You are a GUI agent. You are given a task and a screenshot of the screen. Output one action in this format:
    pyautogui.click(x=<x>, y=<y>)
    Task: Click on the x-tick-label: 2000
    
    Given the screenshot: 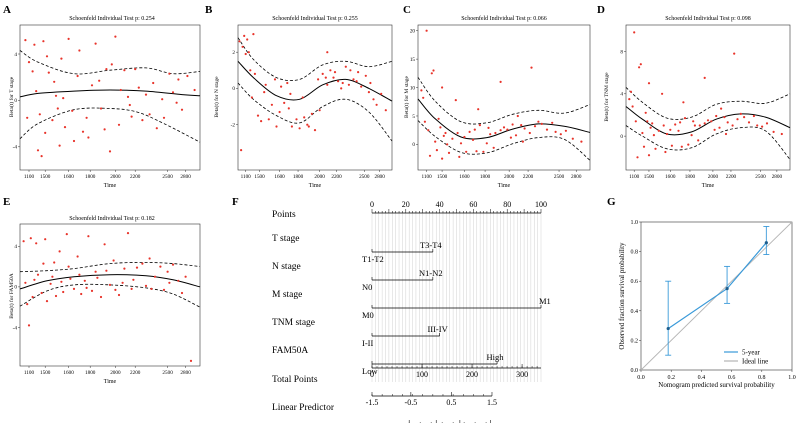 What is the action you would take?
    pyautogui.click(x=115, y=177)
    